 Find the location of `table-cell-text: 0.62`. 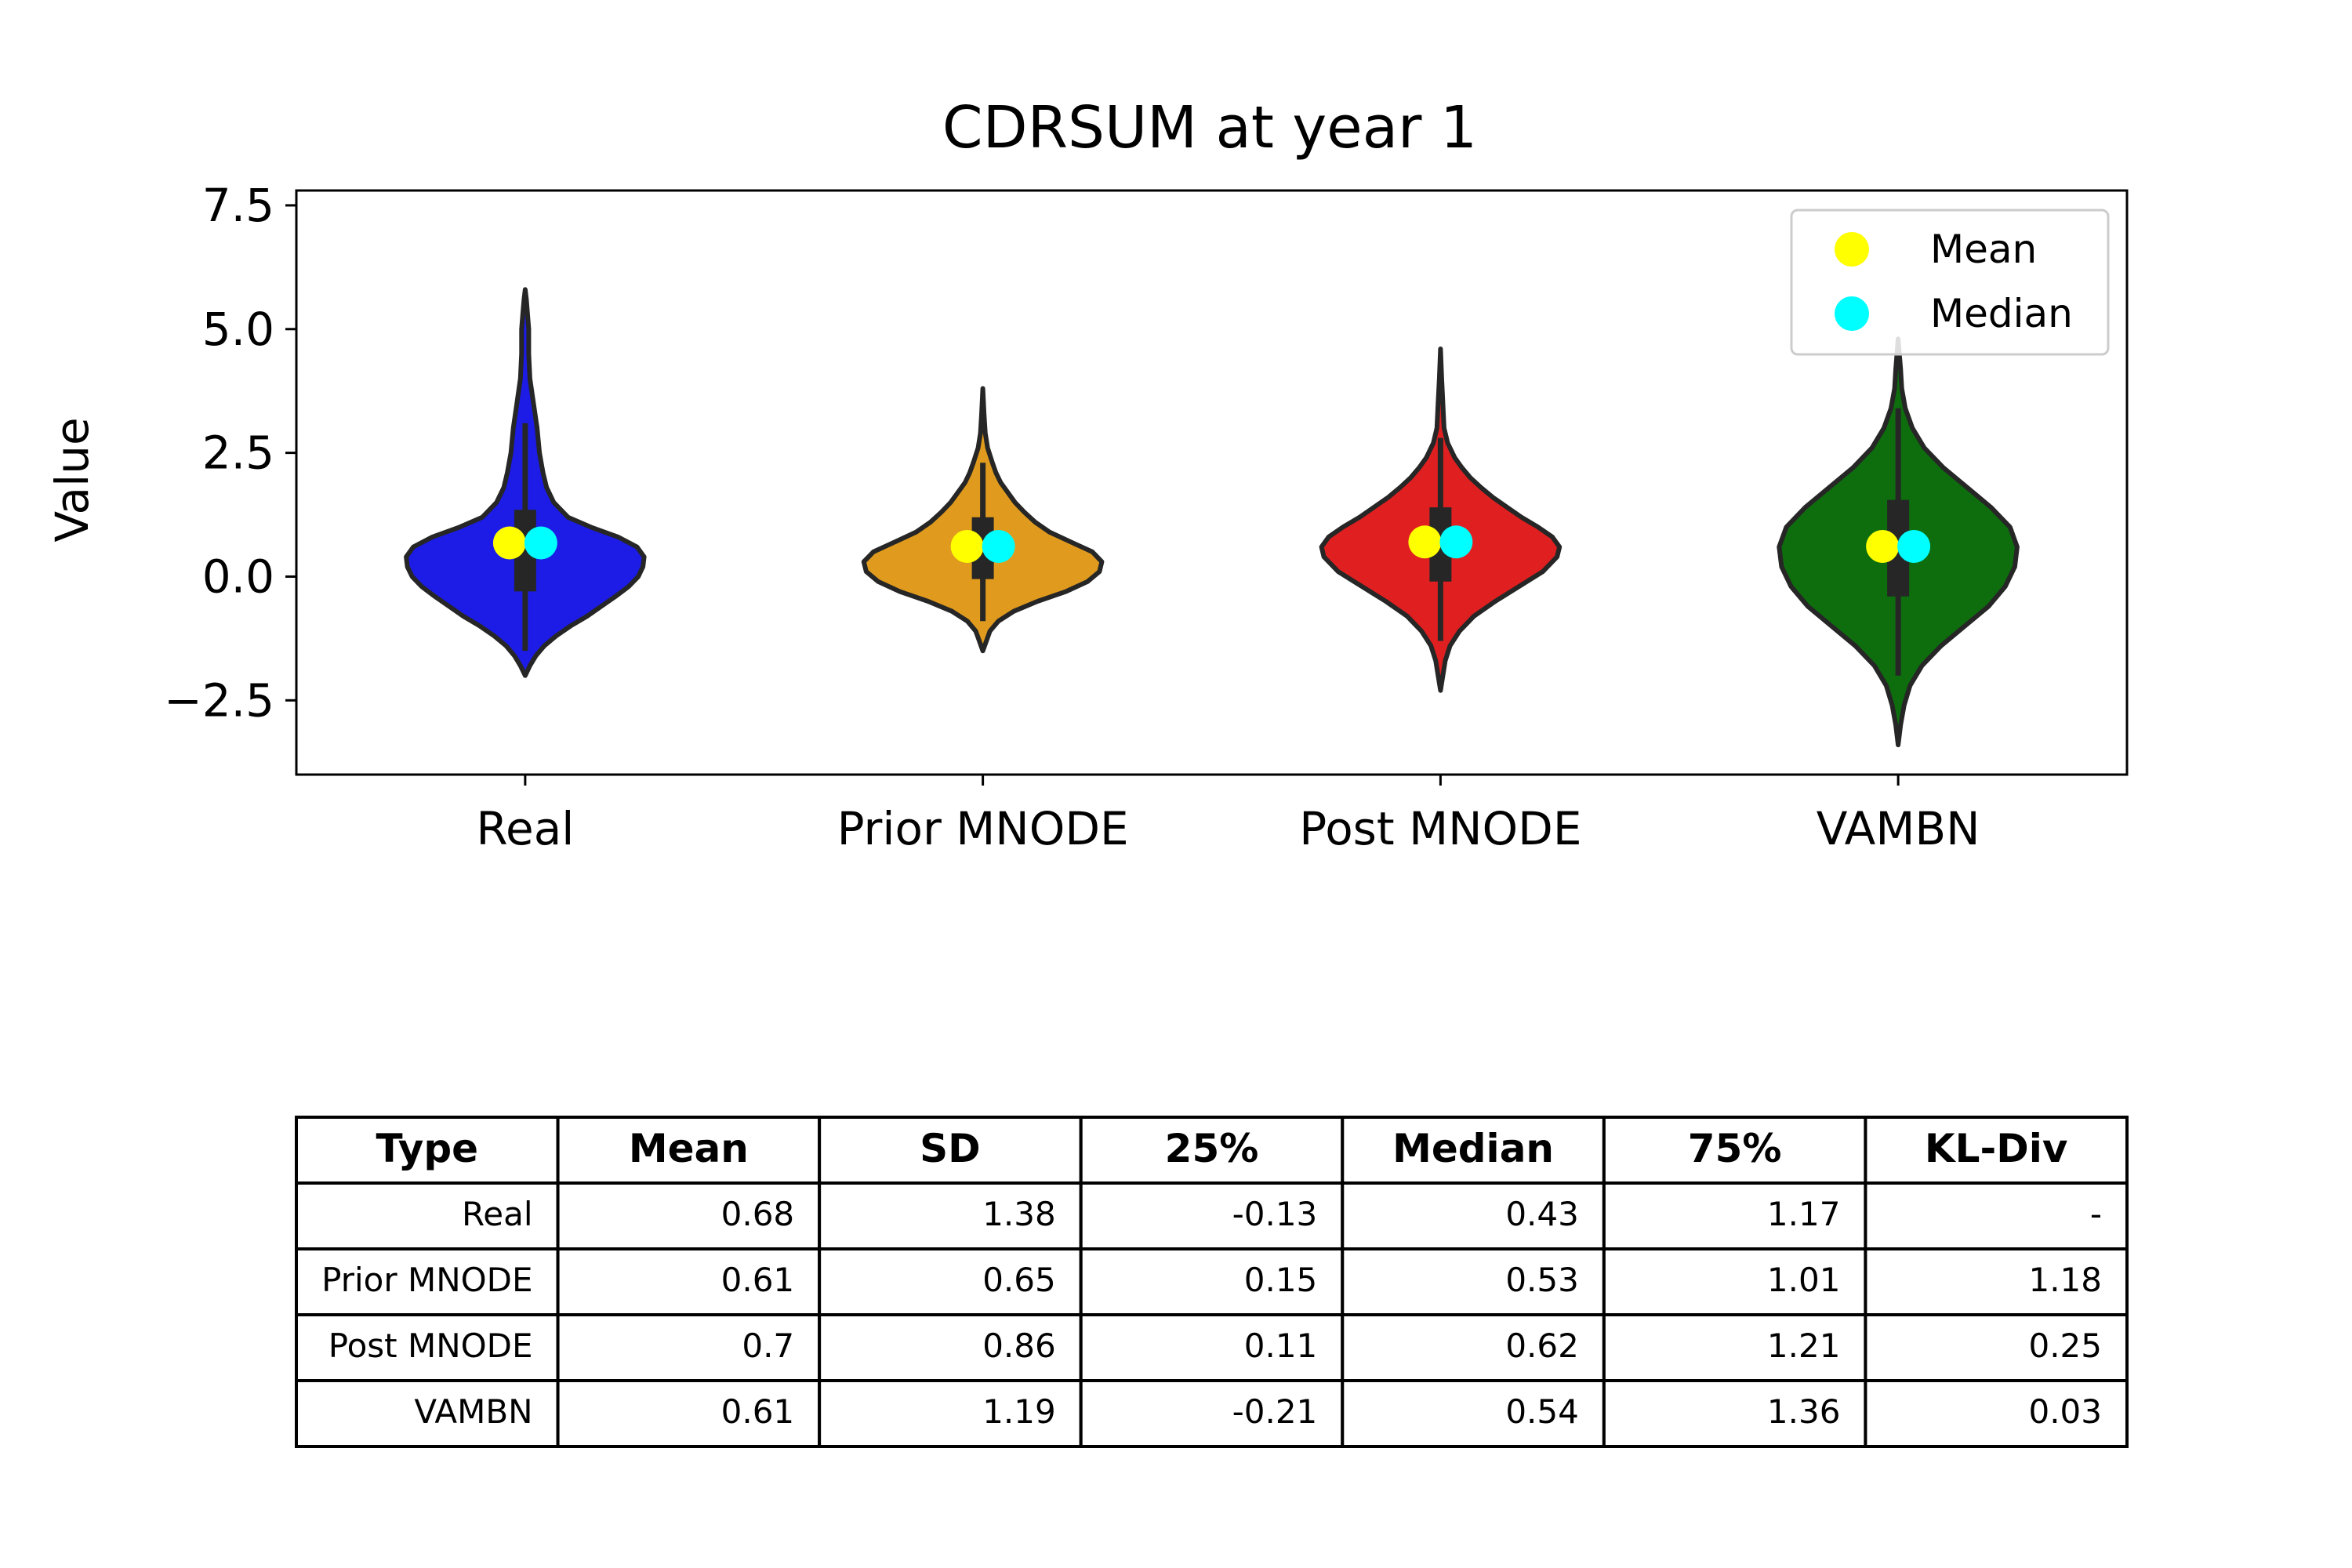

table-cell-text: 0.62 is located at coordinates (1542, 1346).